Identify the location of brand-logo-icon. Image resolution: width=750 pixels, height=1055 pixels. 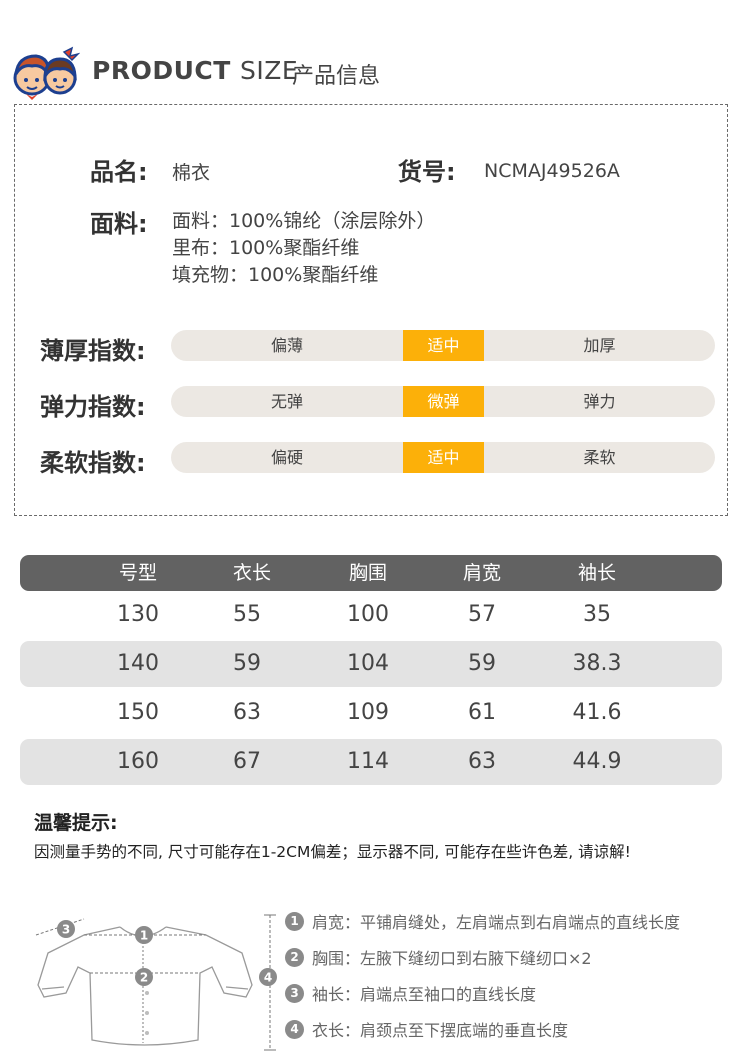
(46, 73).